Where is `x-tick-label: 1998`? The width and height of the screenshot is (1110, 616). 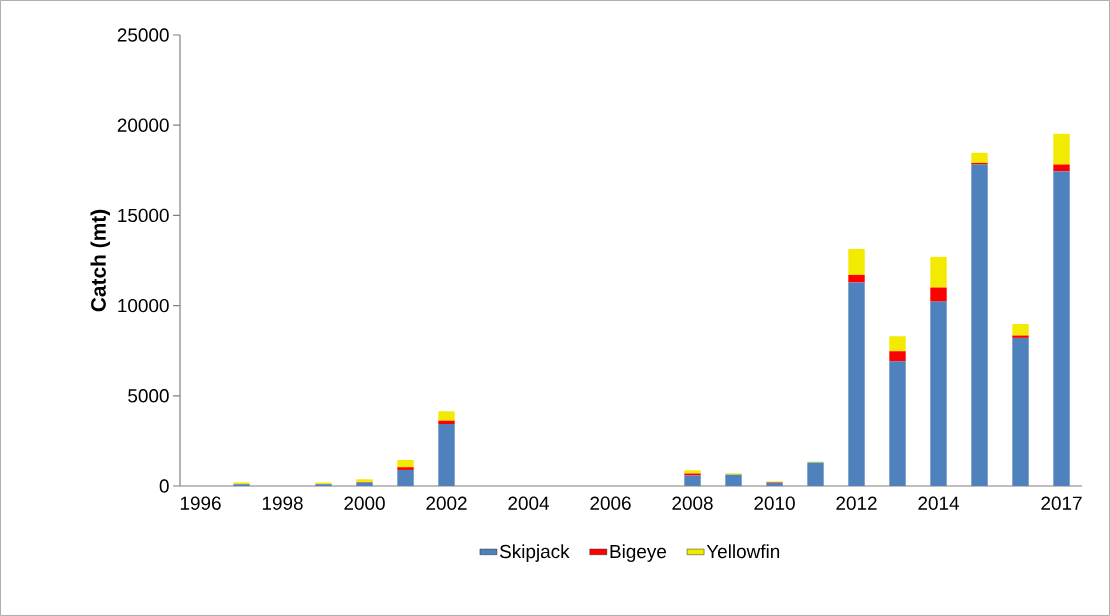
x-tick-label: 1998 is located at coordinates (282, 503).